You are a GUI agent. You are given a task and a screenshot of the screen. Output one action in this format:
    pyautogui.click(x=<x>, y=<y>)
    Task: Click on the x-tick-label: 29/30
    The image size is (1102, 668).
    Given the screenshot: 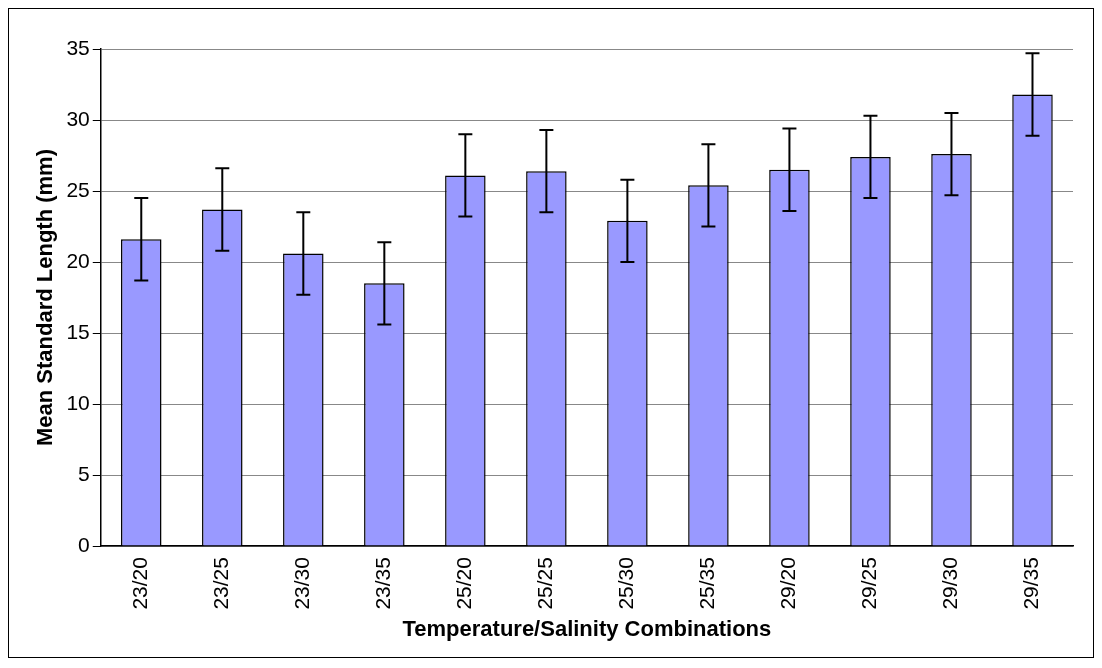 What is the action you would take?
    pyautogui.click(x=950, y=583)
    